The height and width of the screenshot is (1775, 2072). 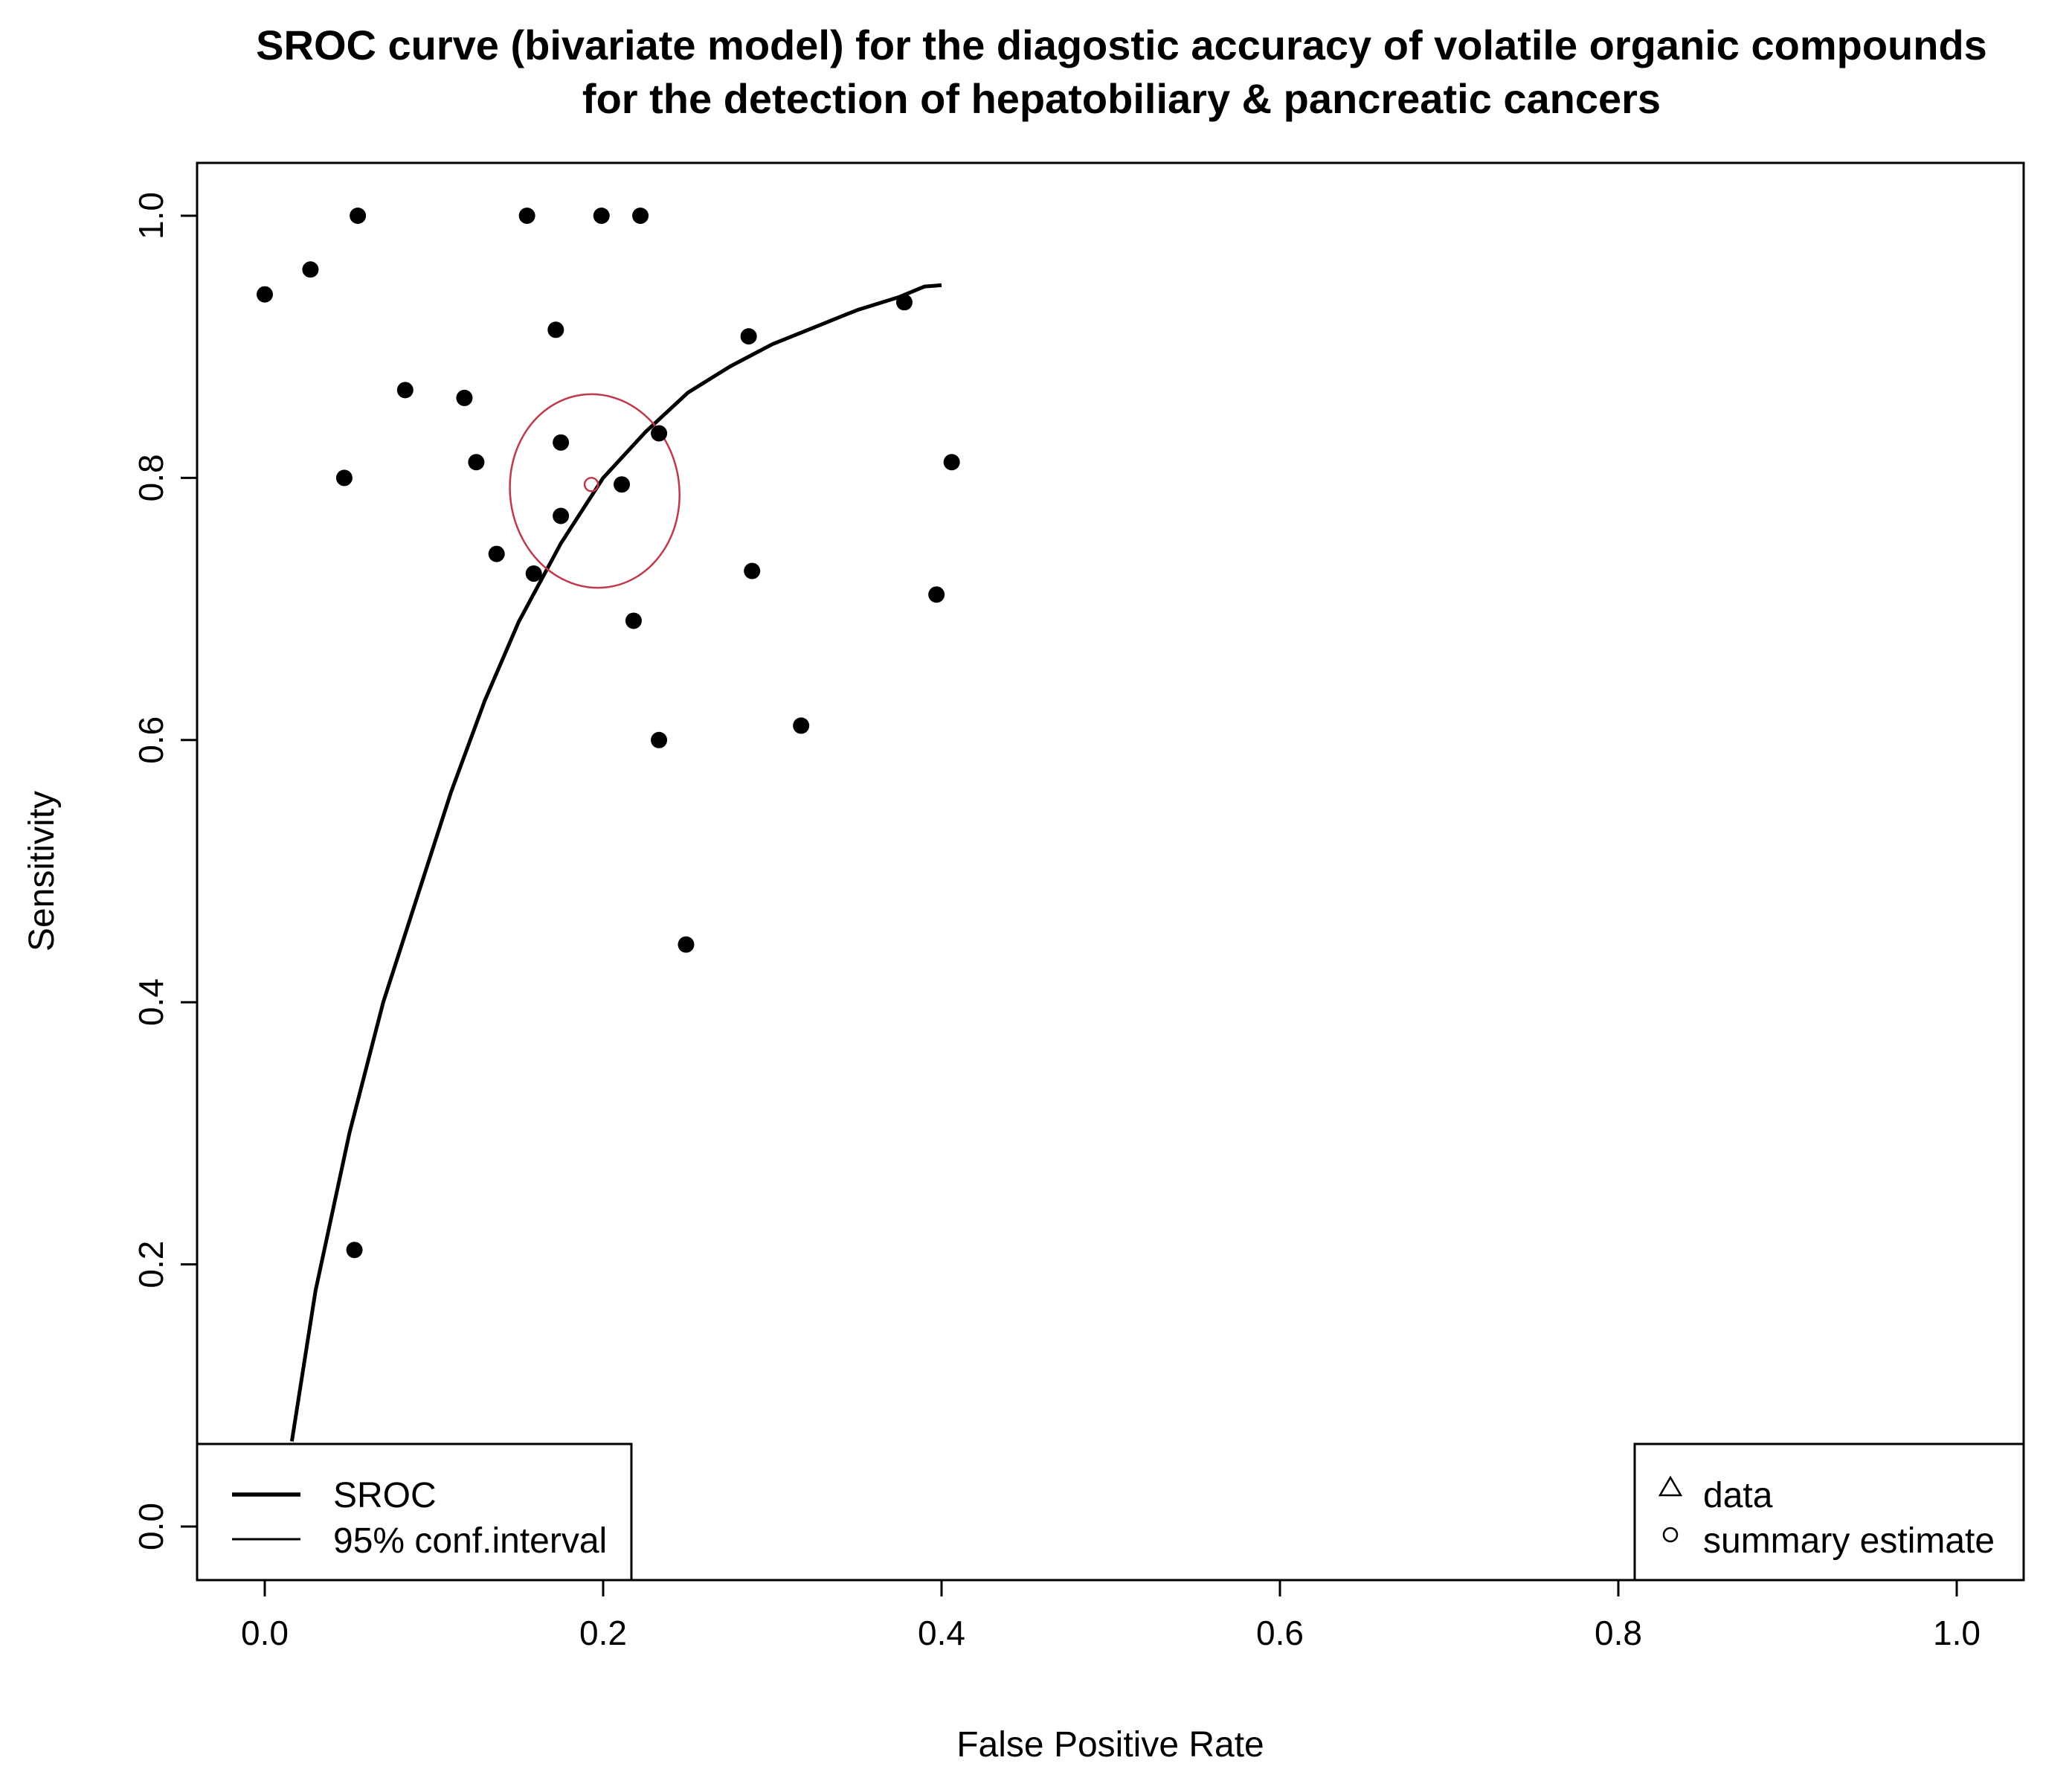 I want to click on x-tick-label: 0.4, so click(x=941, y=1633).